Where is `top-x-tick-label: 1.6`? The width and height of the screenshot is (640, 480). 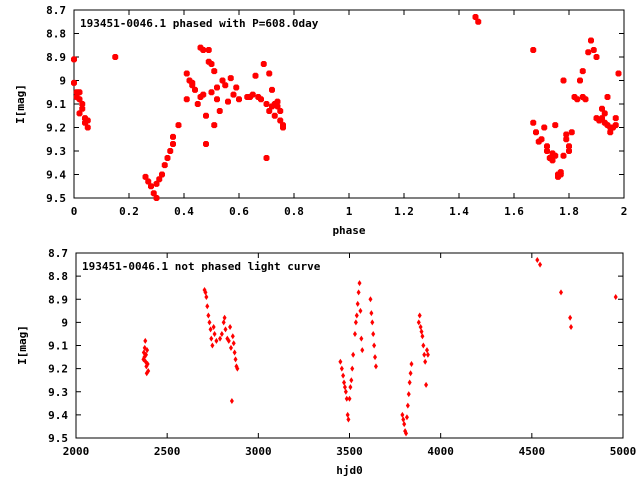
top-x-tick-label: 1.6 is located at coordinates (514, 211).